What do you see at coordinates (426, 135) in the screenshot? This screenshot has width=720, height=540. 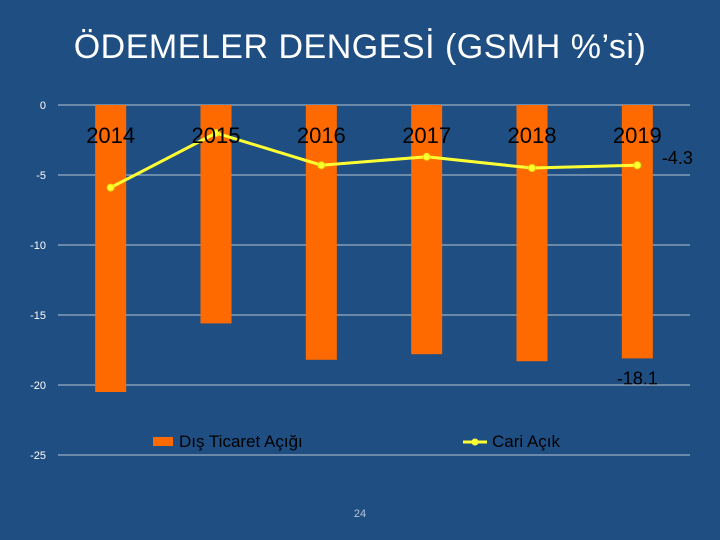 I see `category-label: 2017` at bounding box center [426, 135].